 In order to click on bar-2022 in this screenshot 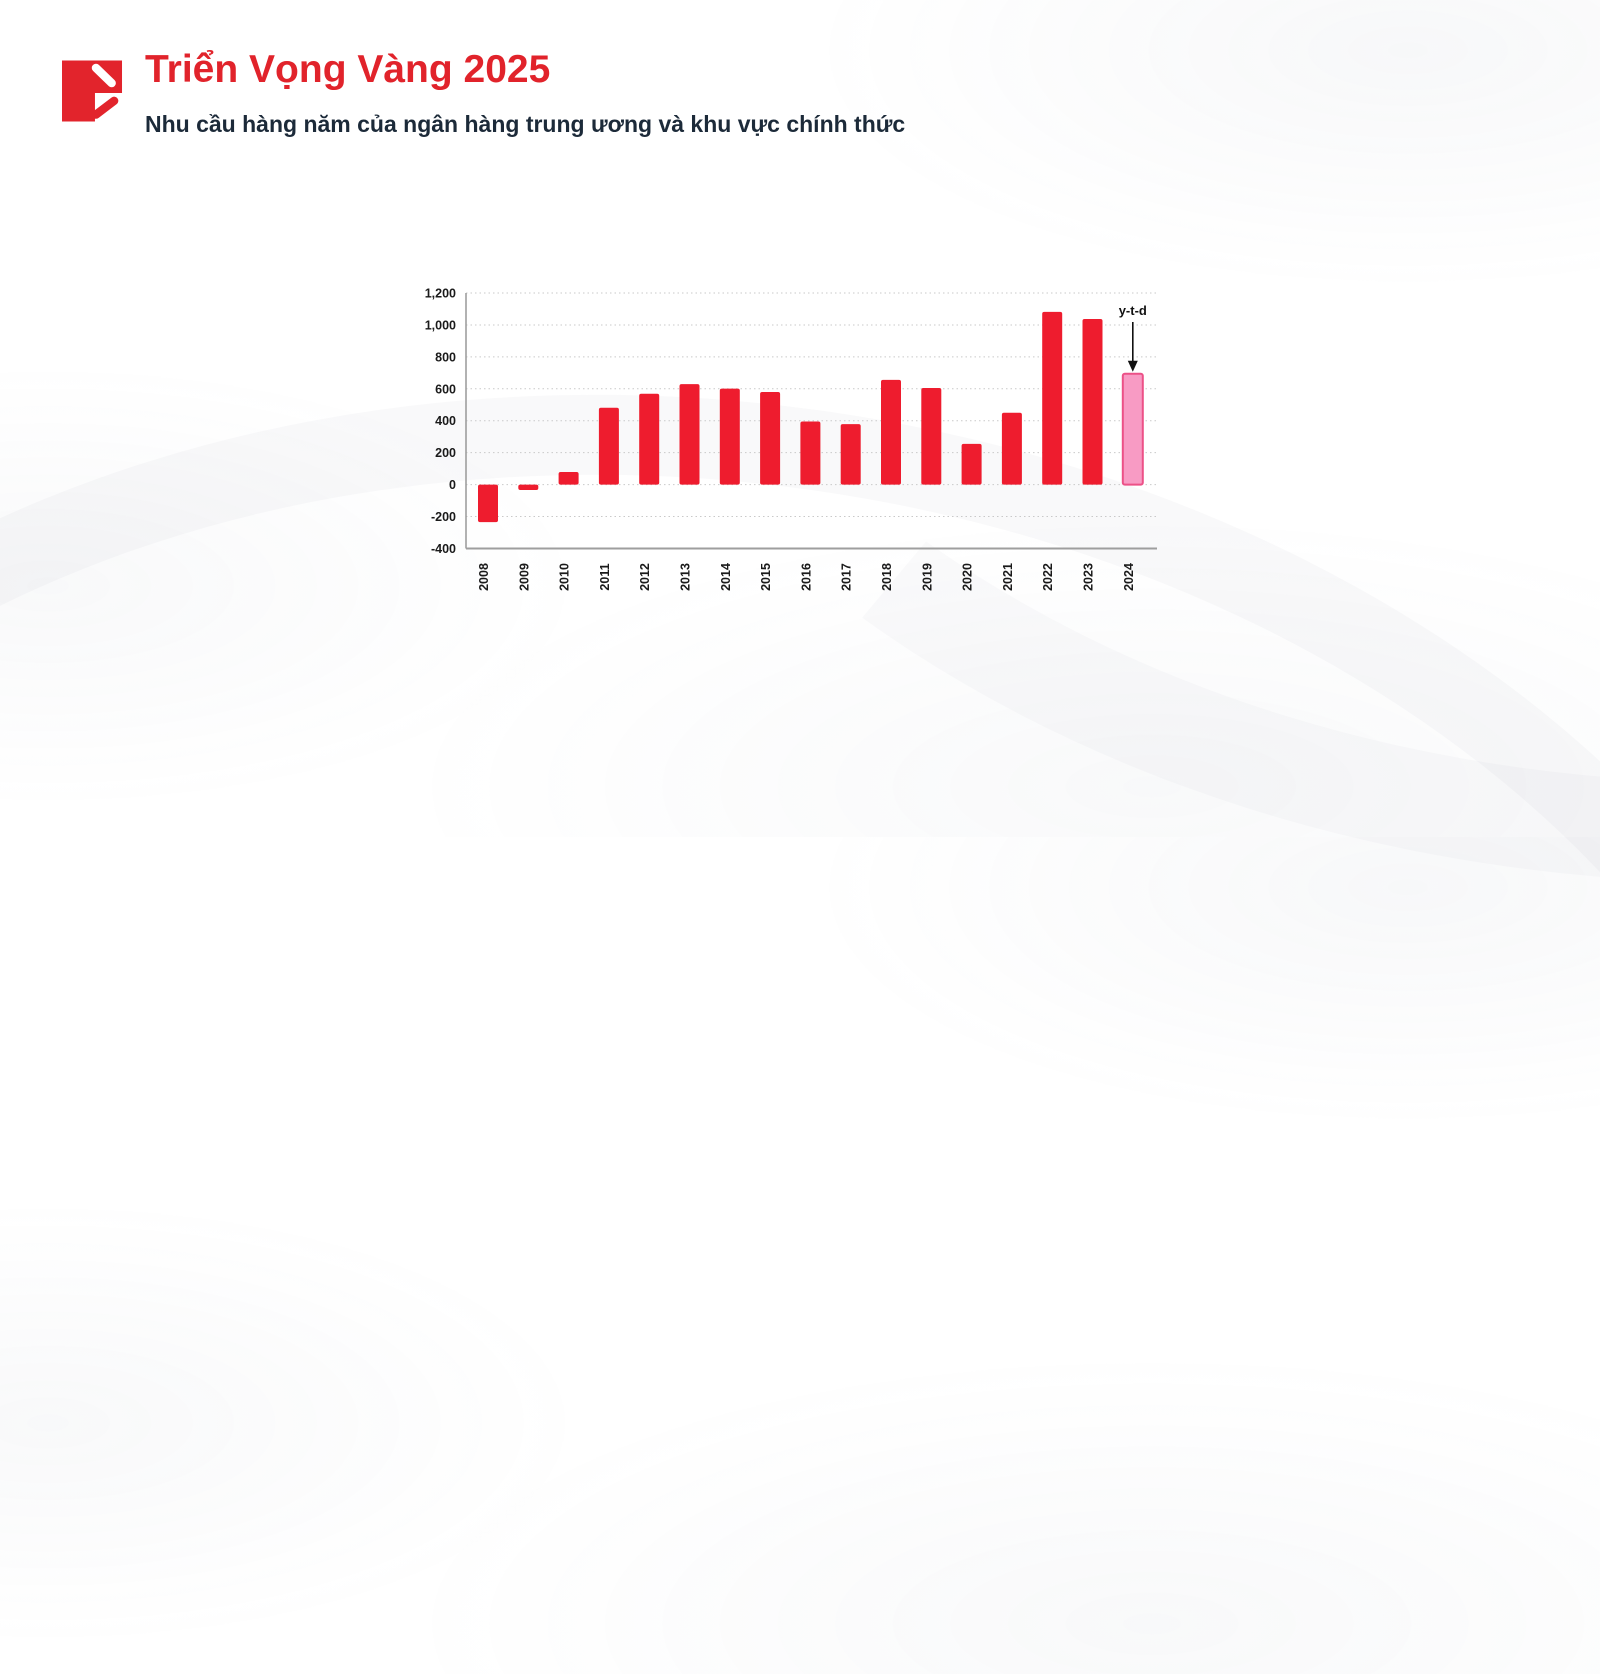, I will do `click(1052, 398)`.